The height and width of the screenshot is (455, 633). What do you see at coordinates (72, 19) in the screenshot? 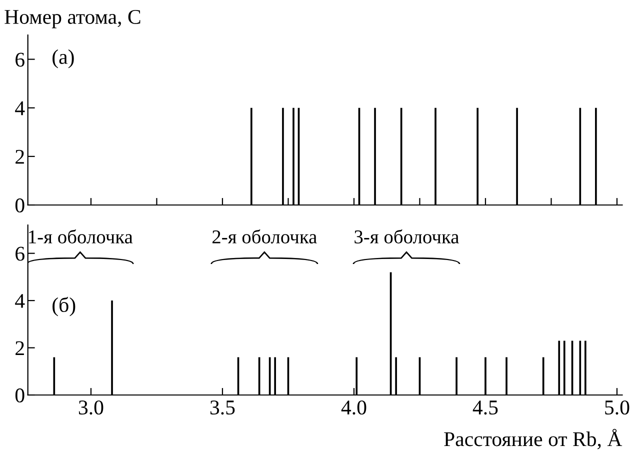
I see `y-axis-title: Номер атома, C` at bounding box center [72, 19].